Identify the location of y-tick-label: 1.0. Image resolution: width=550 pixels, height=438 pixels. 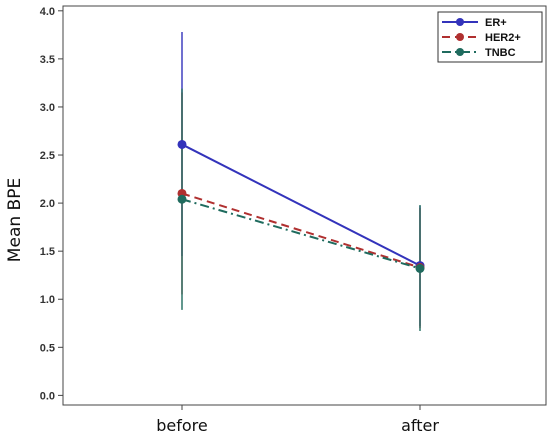
(47, 300).